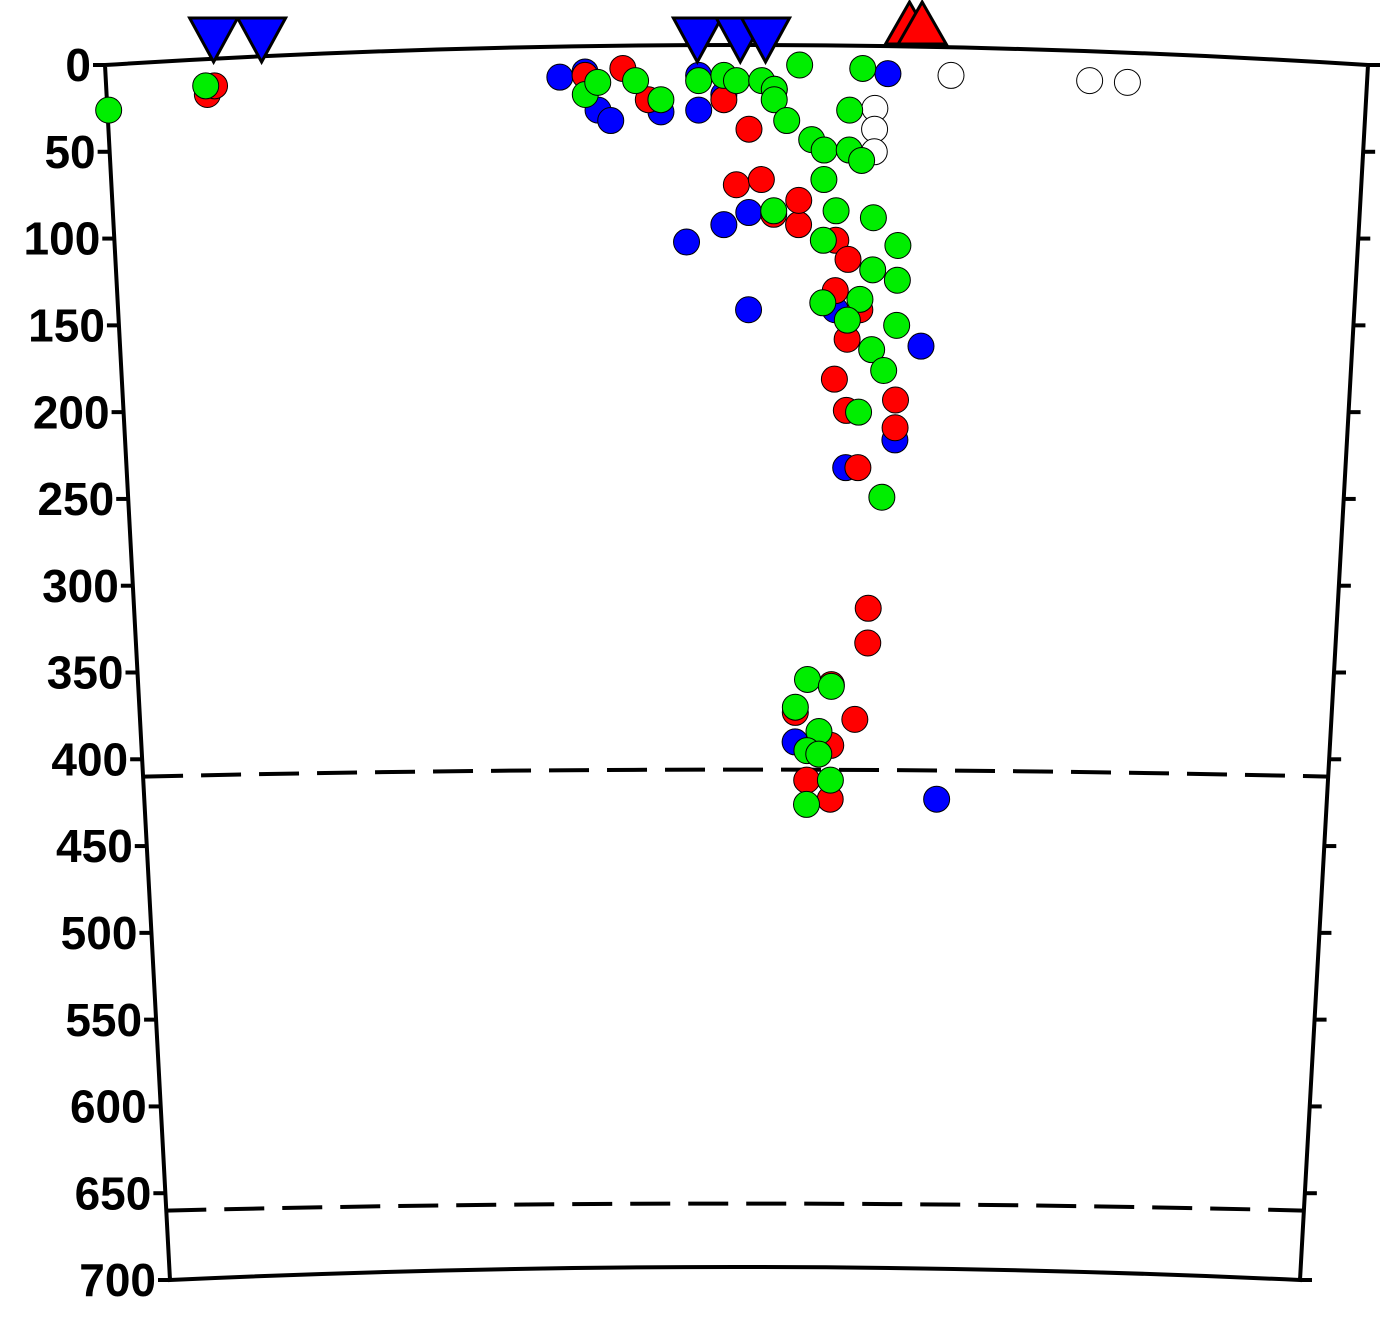 This screenshot has width=1384, height=1317. Describe the element at coordinates (103, 1020) in the screenshot. I see `y-tick-label: 550` at that location.